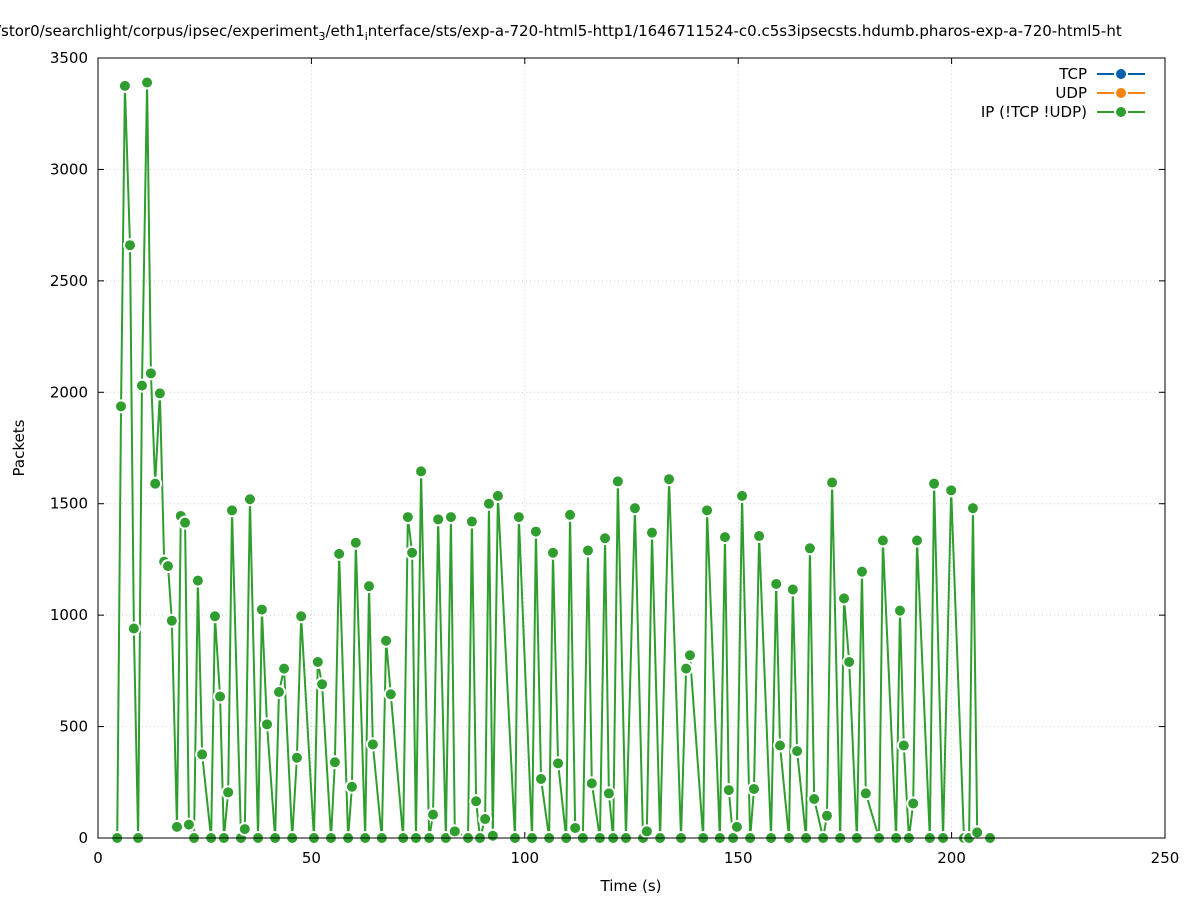  What do you see at coordinates (19, 447) in the screenshot?
I see `y-axis-label: Packets` at bounding box center [19, 447].